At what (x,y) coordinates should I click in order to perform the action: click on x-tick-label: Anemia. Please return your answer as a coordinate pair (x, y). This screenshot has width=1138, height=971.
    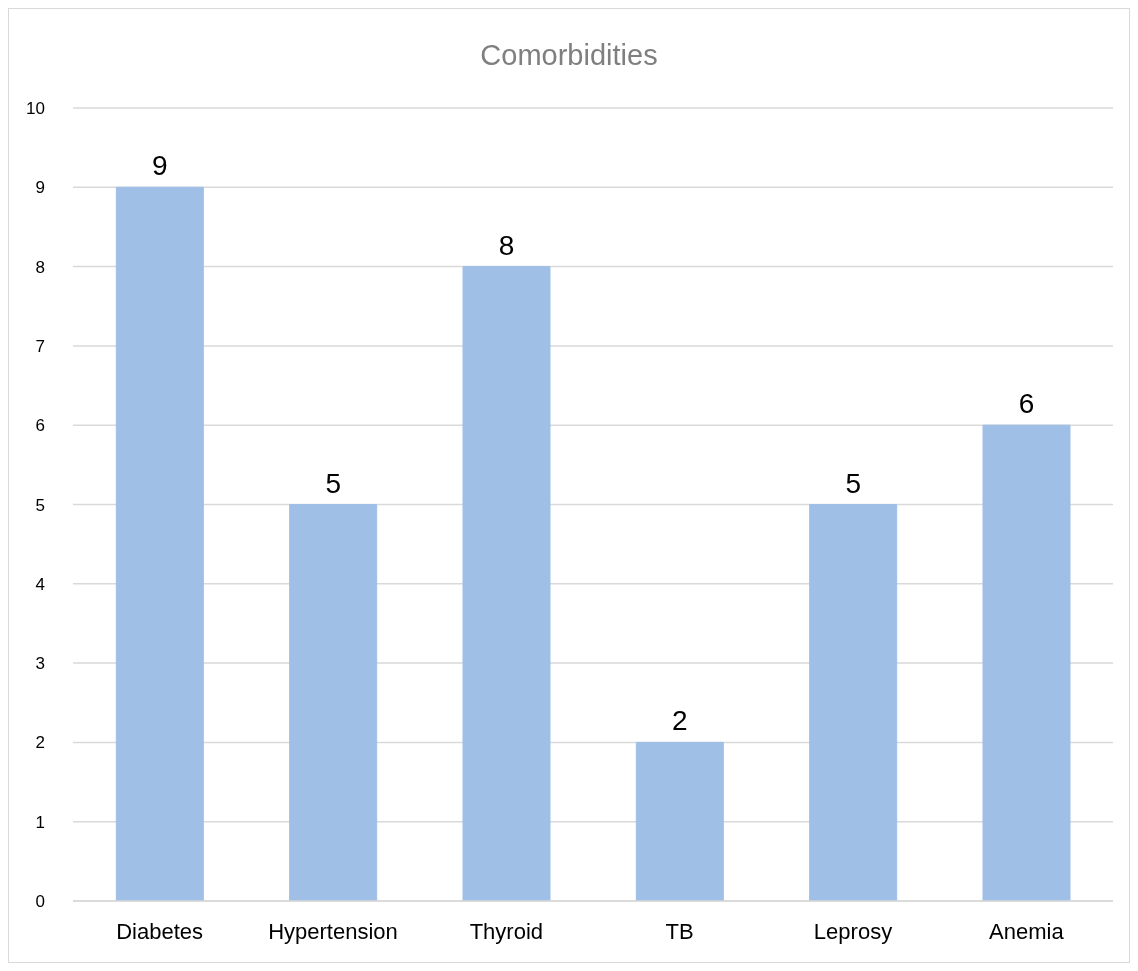
    Looking at the image, I should click on (1027, 931).